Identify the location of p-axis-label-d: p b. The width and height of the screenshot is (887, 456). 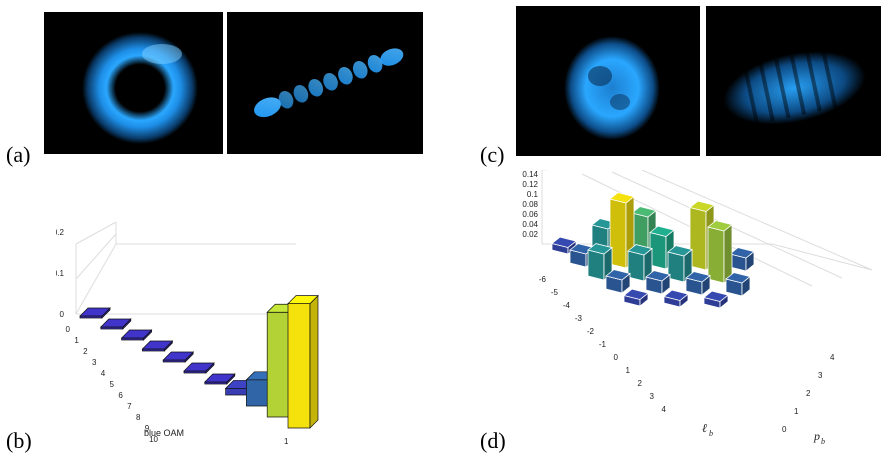
(819, 437).